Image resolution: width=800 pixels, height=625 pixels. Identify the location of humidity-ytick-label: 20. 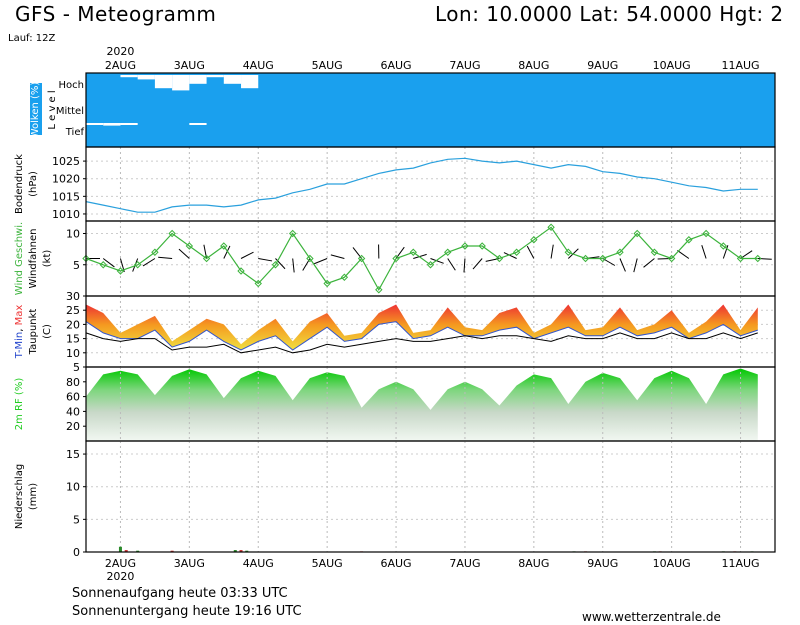
(73, 426).